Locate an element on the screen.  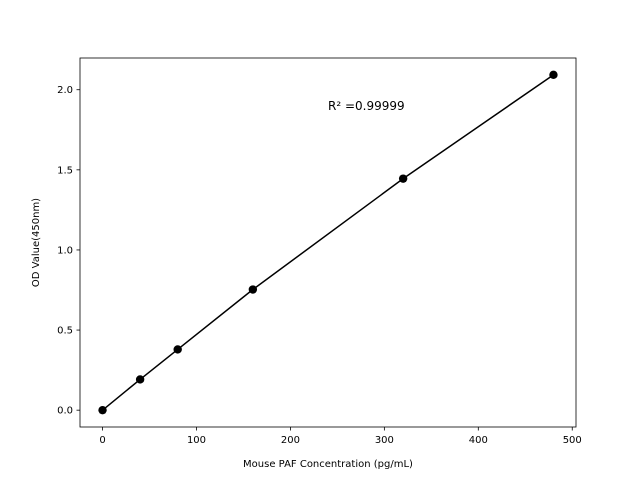
x-tick-label: 200 is located at coordinates (290, 440).